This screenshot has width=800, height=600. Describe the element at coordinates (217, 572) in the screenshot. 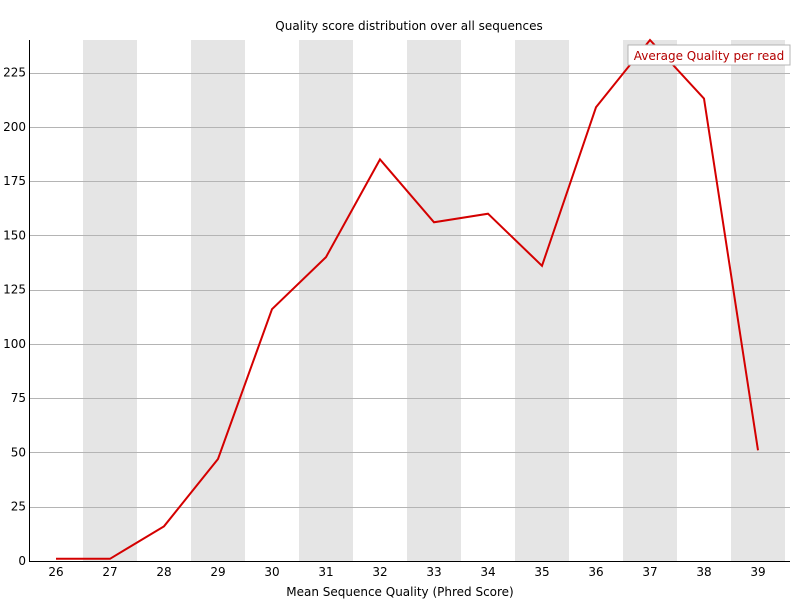

I see `x-tick-label: 29` at that location.